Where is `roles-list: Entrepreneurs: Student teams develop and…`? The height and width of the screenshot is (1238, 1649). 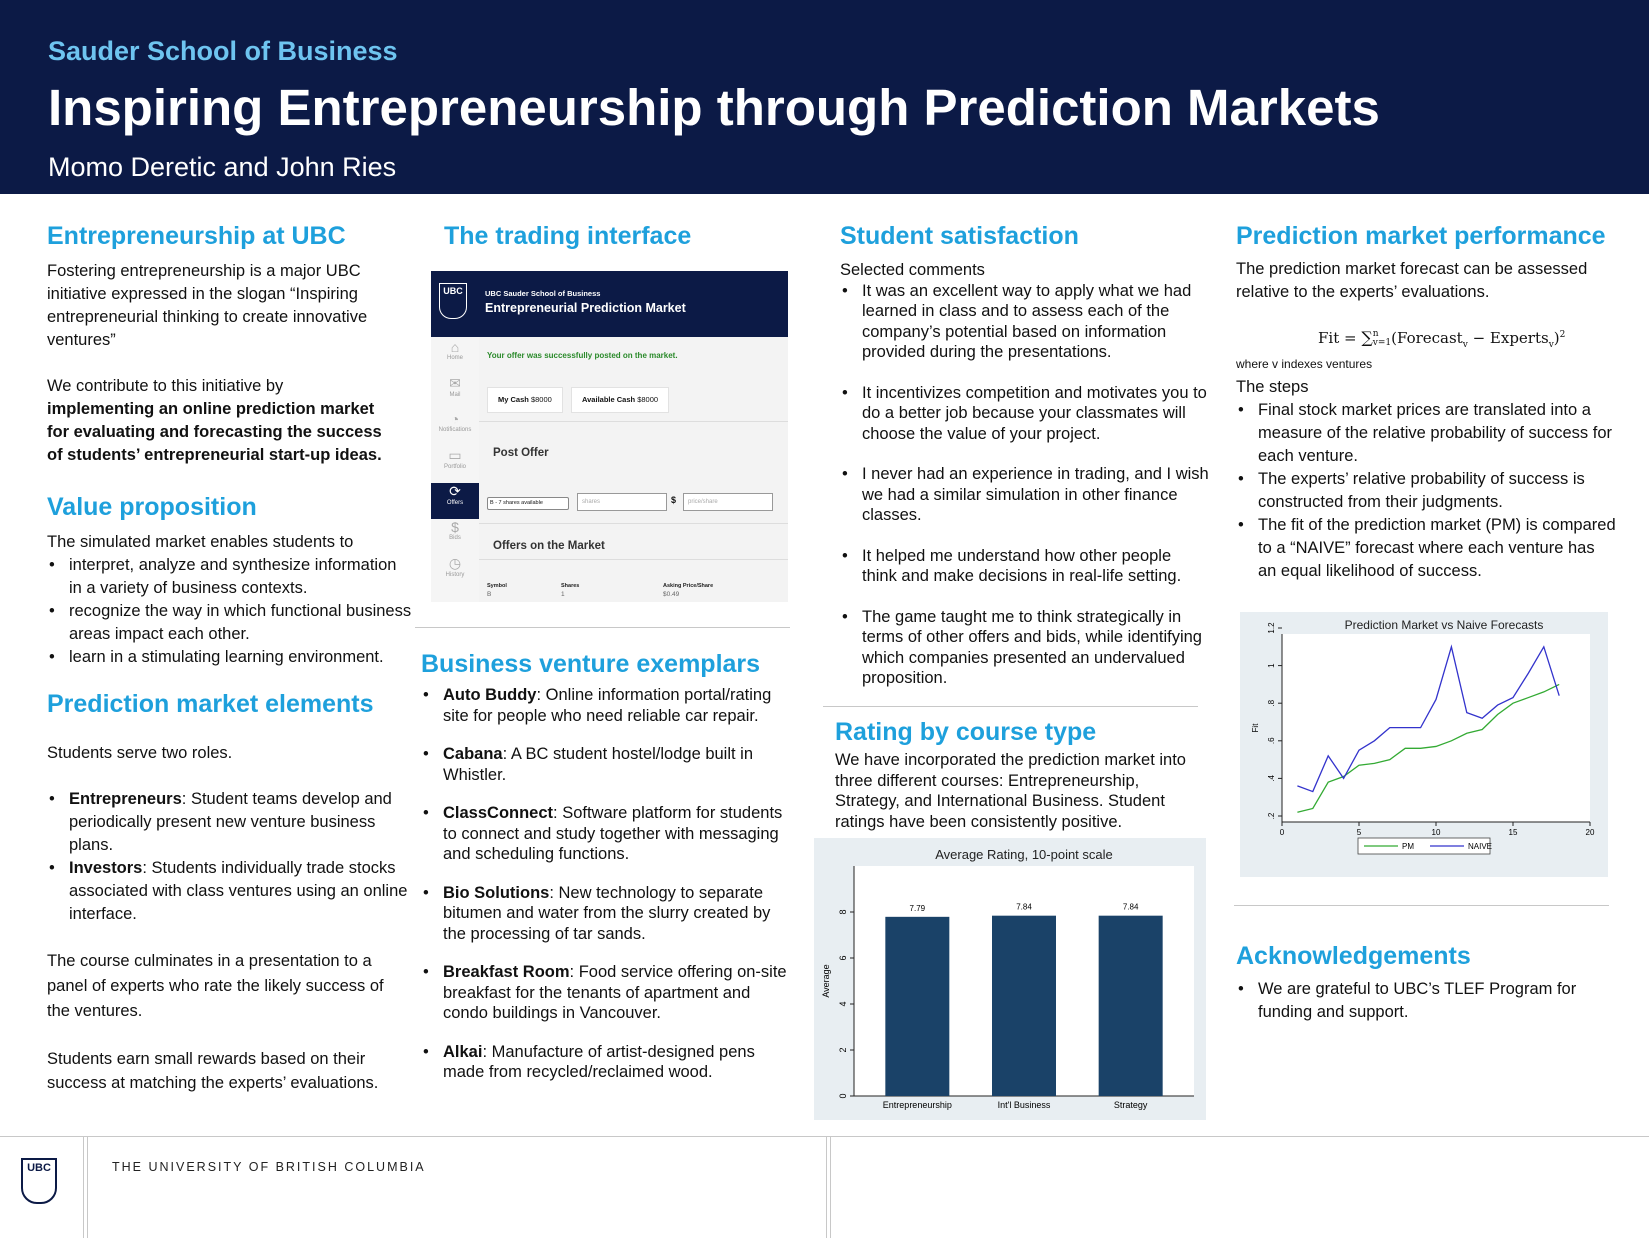 roles-list: Entrepreneurs: Student teams develop and… is located at coordinates (234, 857).